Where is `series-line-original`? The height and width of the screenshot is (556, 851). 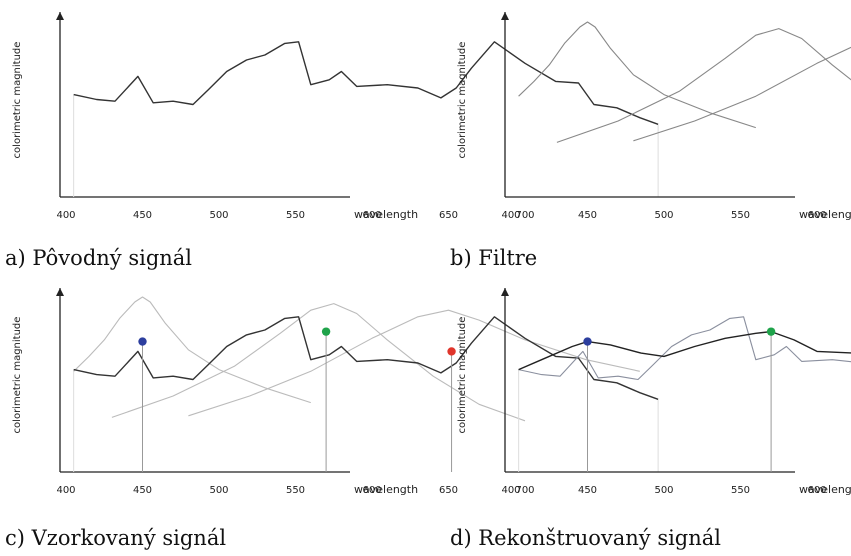
series-line-original is located at coordinates (684, 348).